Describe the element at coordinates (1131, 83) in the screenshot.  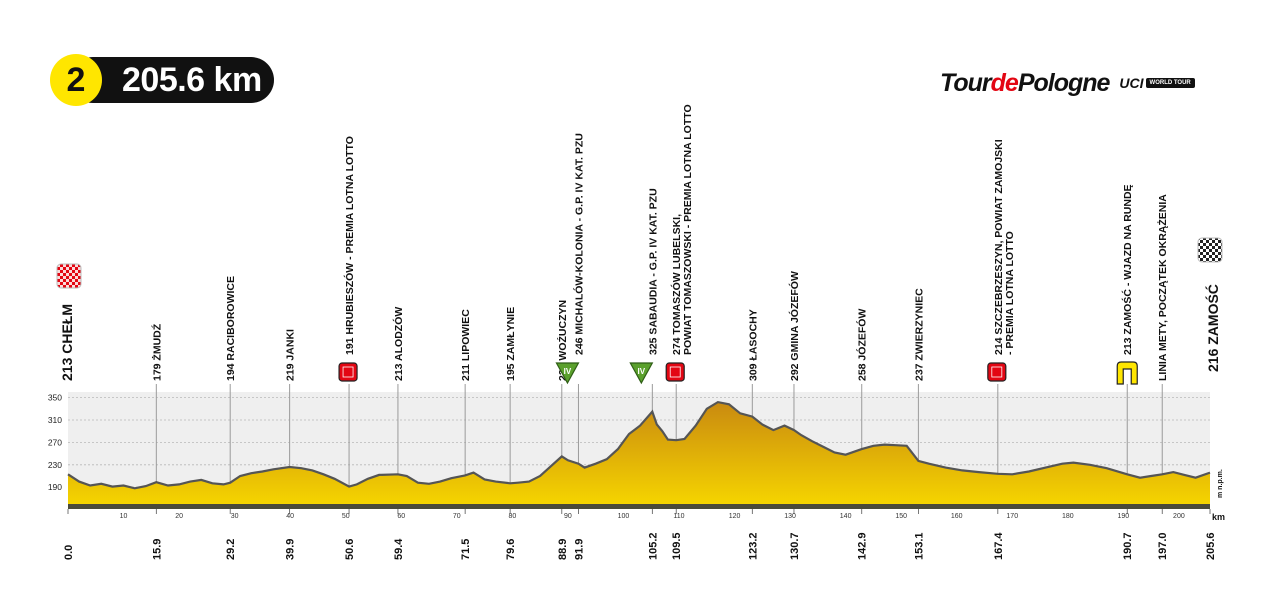
I see `uci-logo: UCI` at that location.